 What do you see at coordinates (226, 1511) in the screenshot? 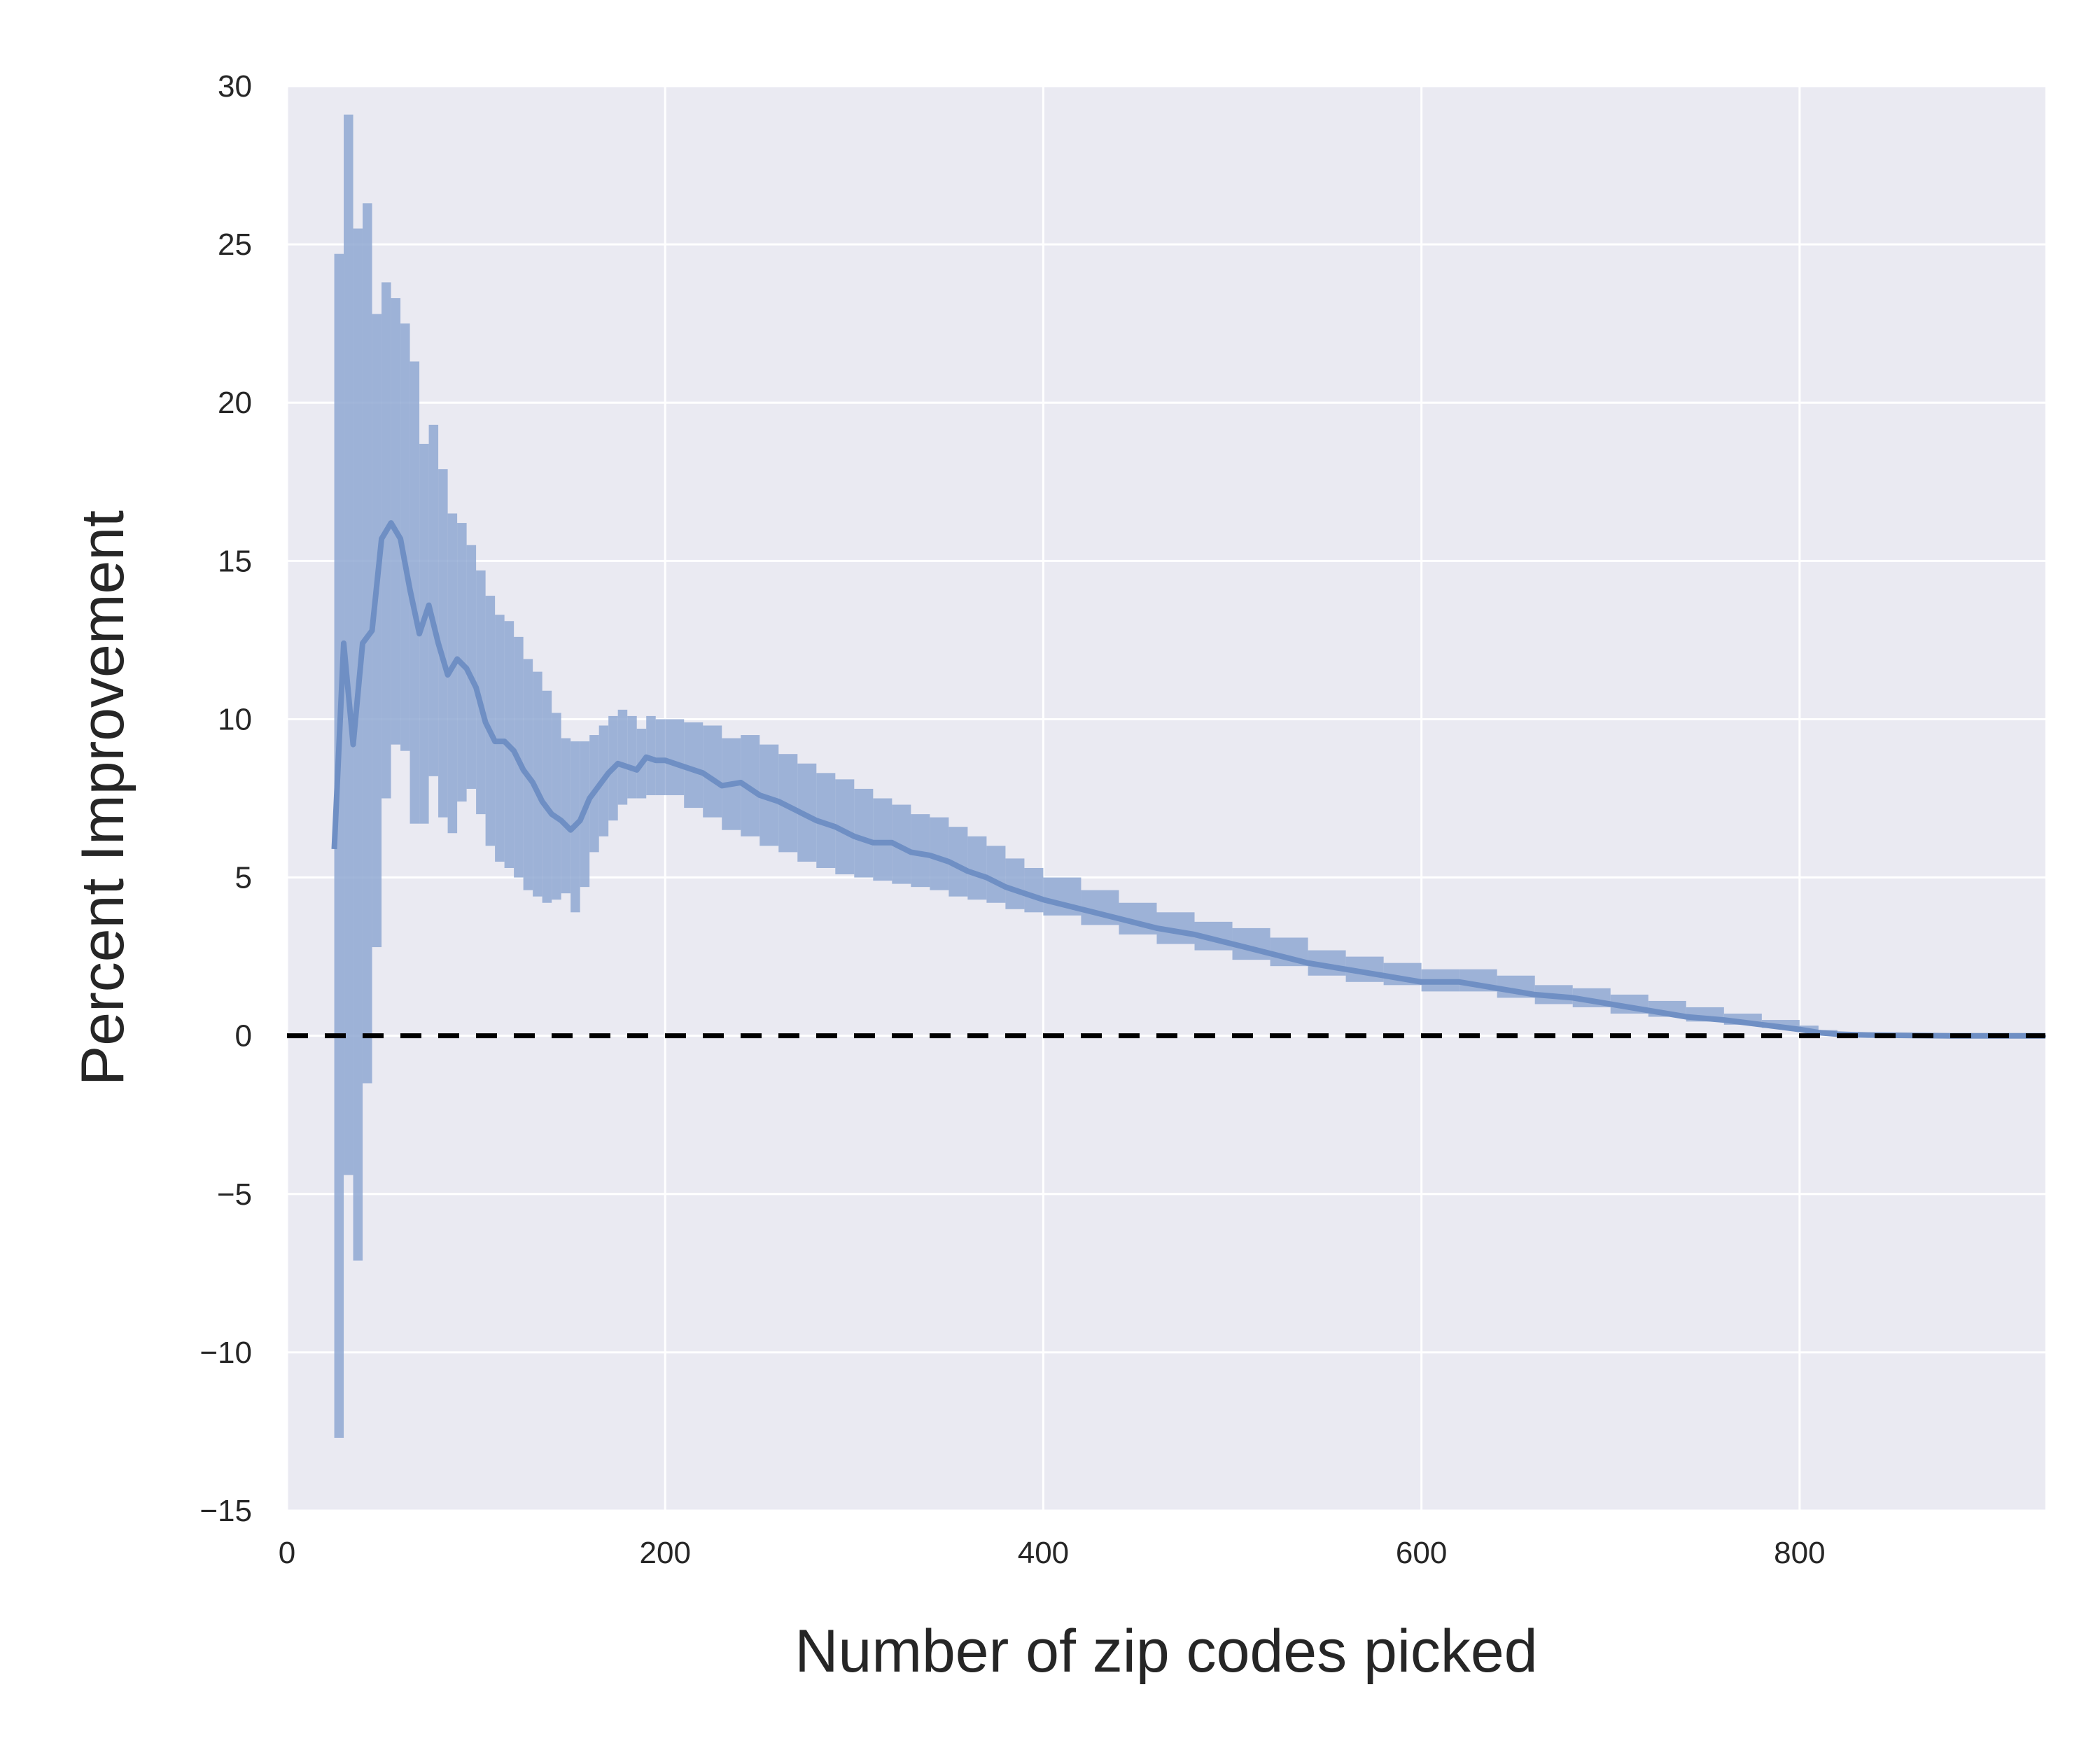
I see `y-tick-label: −15` at bounding box center [226, 1511].